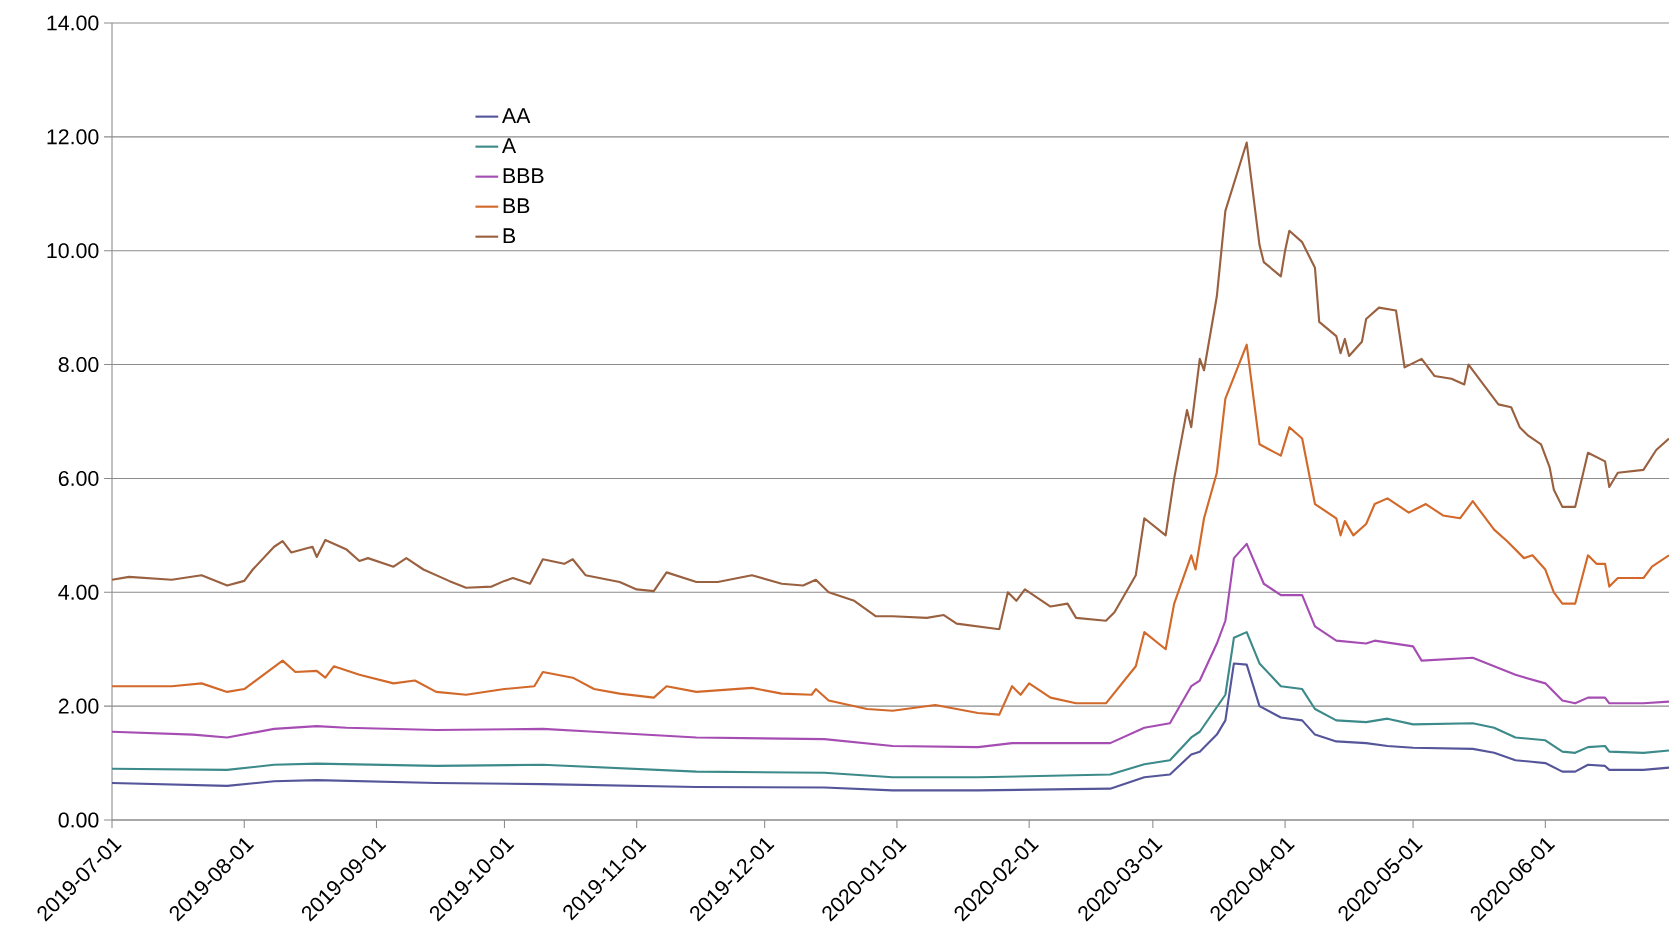  I want to click on y-tick-label: 14.00, so click(73, 23).